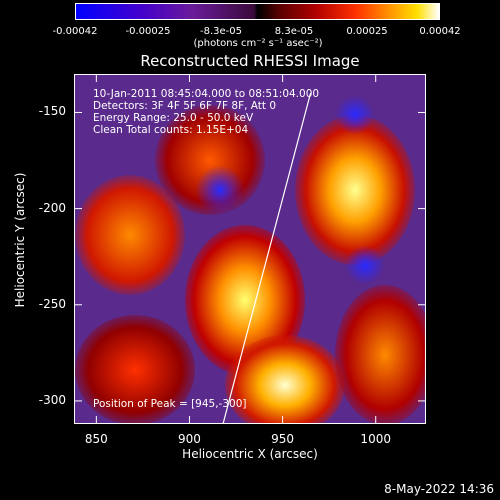 Image resolution: width=500 pixels, height=500 pixels. Describe the element at coordinates (283, 439) in the screenshot. I see `x-tick-label: 950` at that location.